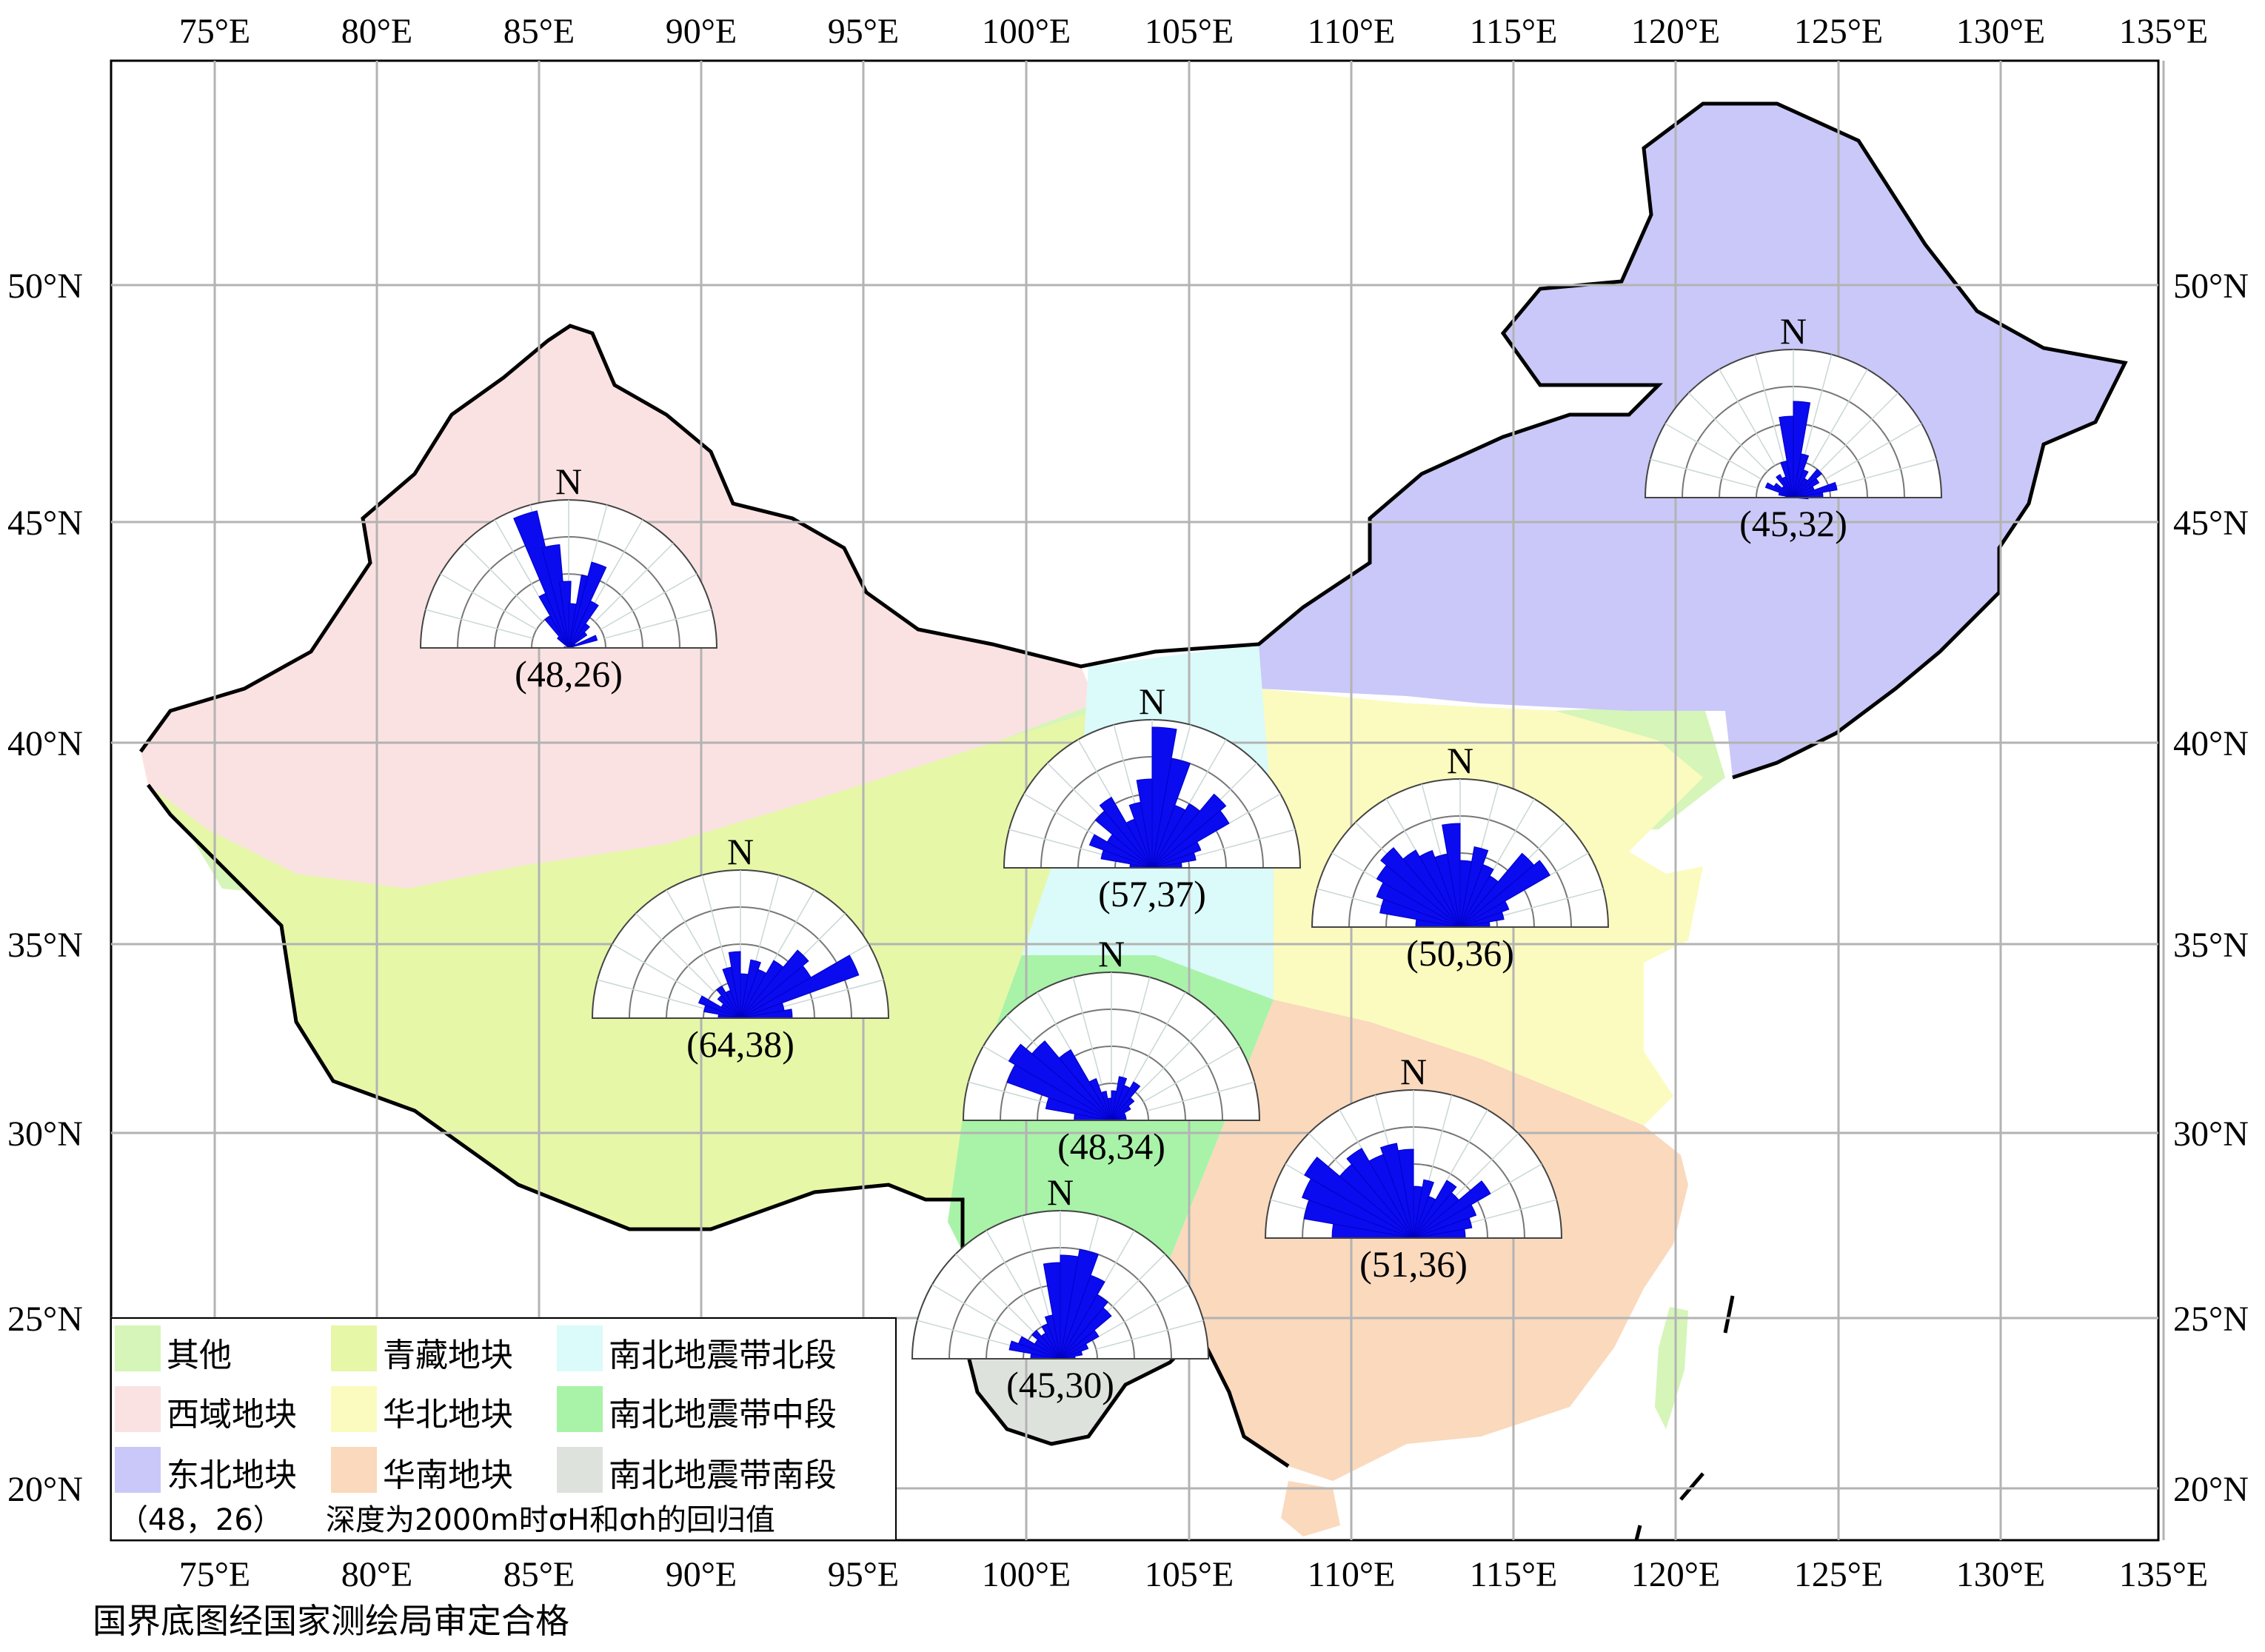 This screenshot has width=2265, height=1652. I want to click on legend-box, so click(503, 1429).